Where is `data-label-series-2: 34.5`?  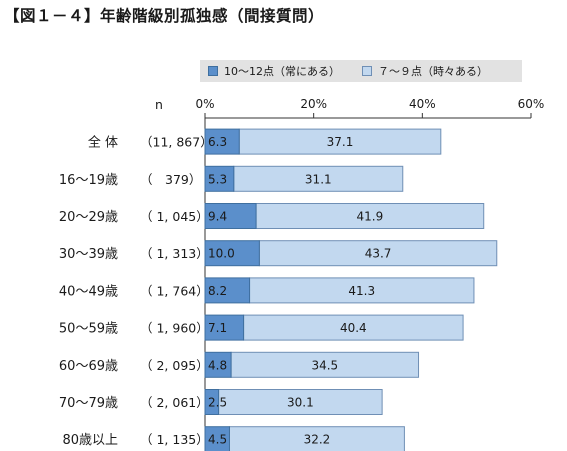
data-label-series-2: 34.5 is located at coordinates (324, 365).